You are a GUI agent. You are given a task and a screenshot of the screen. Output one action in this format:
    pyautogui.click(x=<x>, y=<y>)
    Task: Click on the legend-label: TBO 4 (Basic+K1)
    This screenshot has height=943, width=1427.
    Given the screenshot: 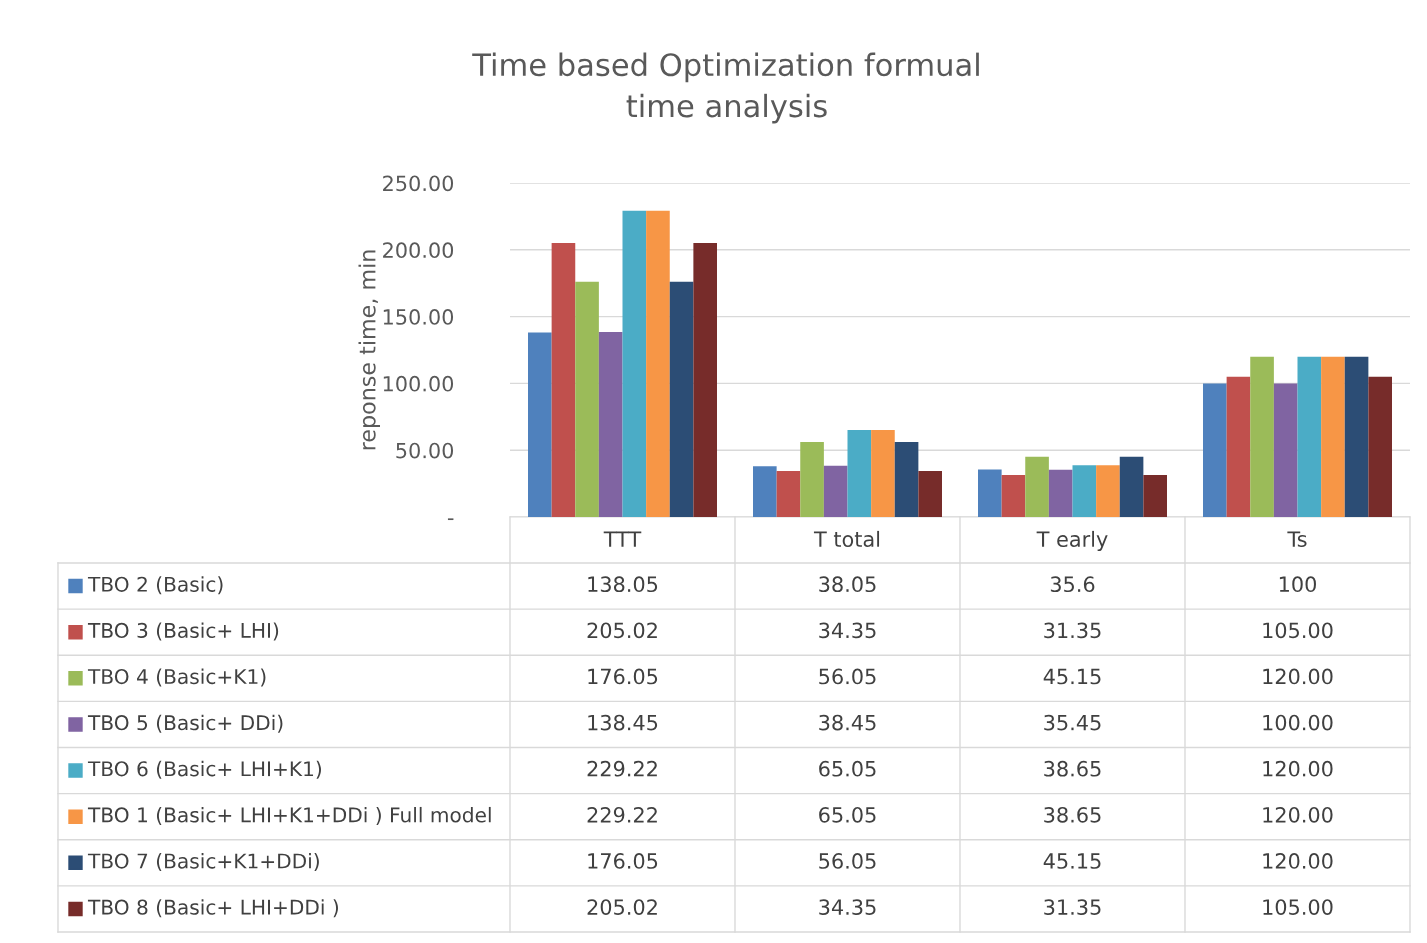 What is the action you would take?
    pyautogui.click(x=176, y=677)
    